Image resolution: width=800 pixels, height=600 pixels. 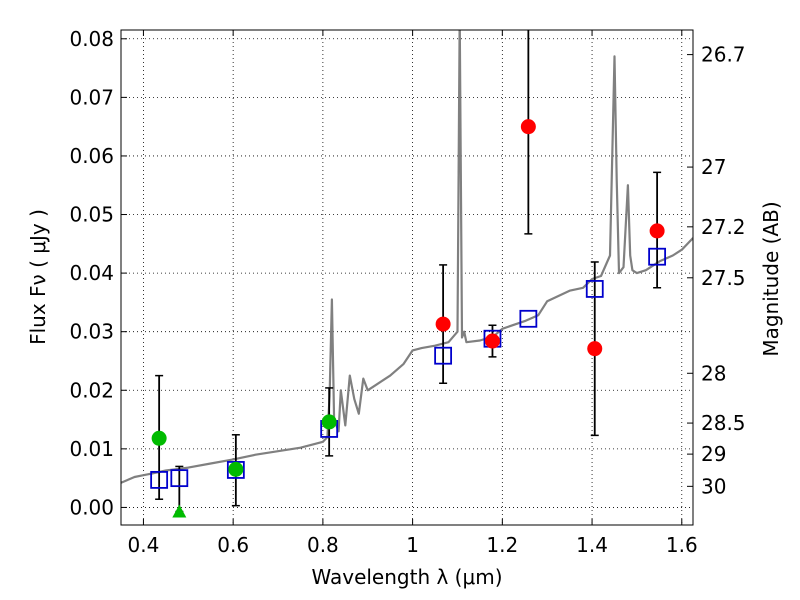 What do you see at coordinates (91, 390) in the screenshot?
I see `y-tick-label: 0.02` at bounding box center [91, 390].